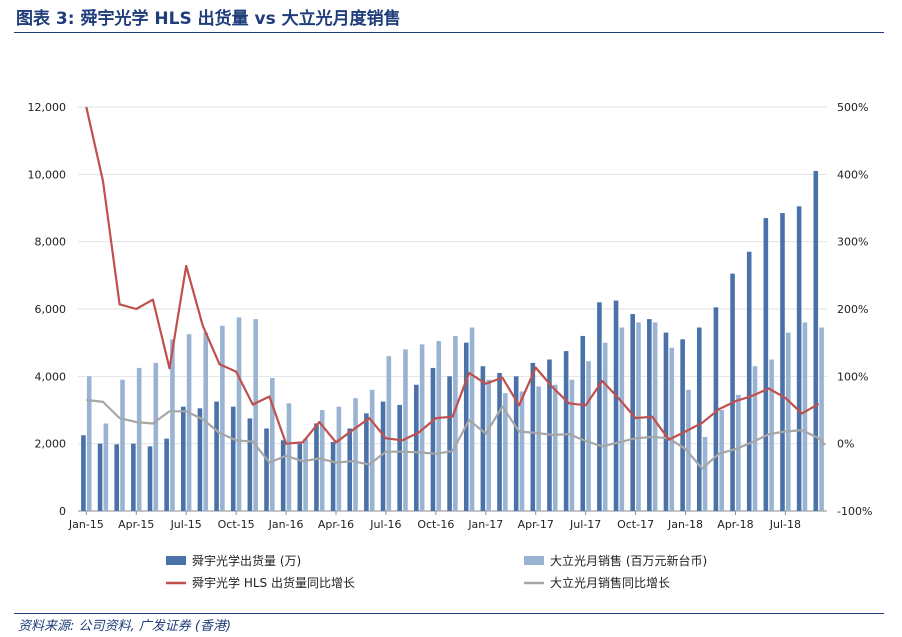  What do you see at coordinates (585, 524) in the screenshot?
I see `x-tick-label: Jul-17` at bounding box center [585, 524].